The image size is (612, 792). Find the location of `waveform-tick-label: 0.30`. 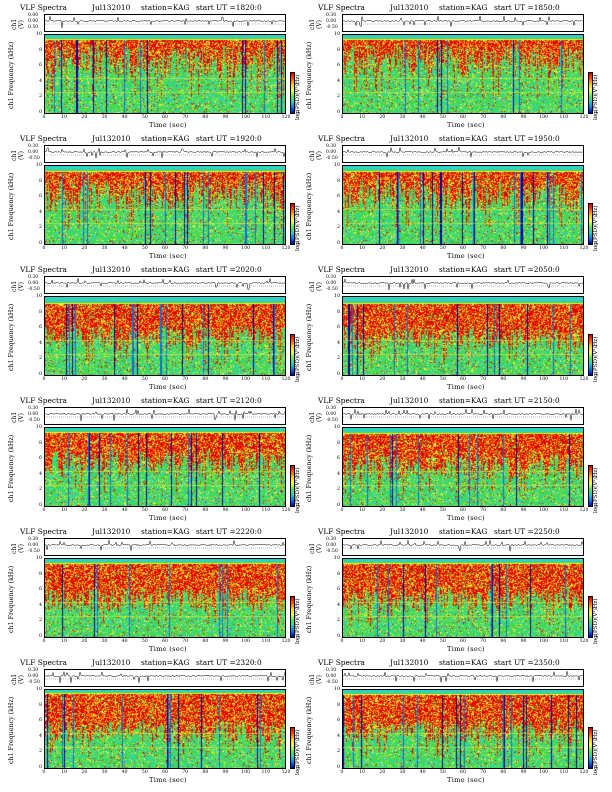

waveform-tick-label: 0.30 is located at coordinates (33, 670).